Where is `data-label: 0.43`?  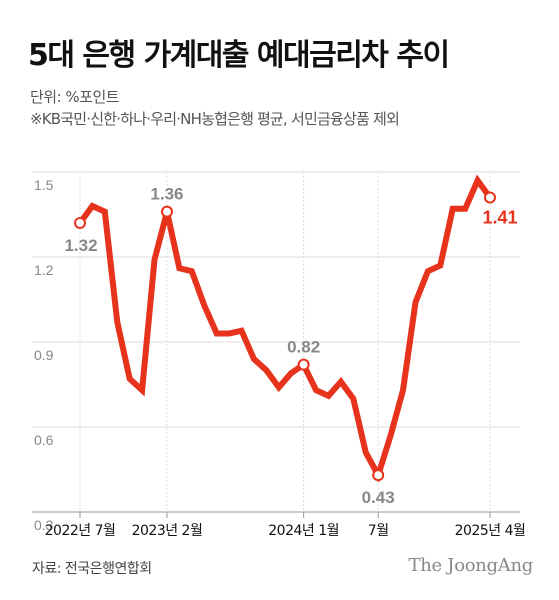
data-label: 0.43 is located at coordinates (378, 497).